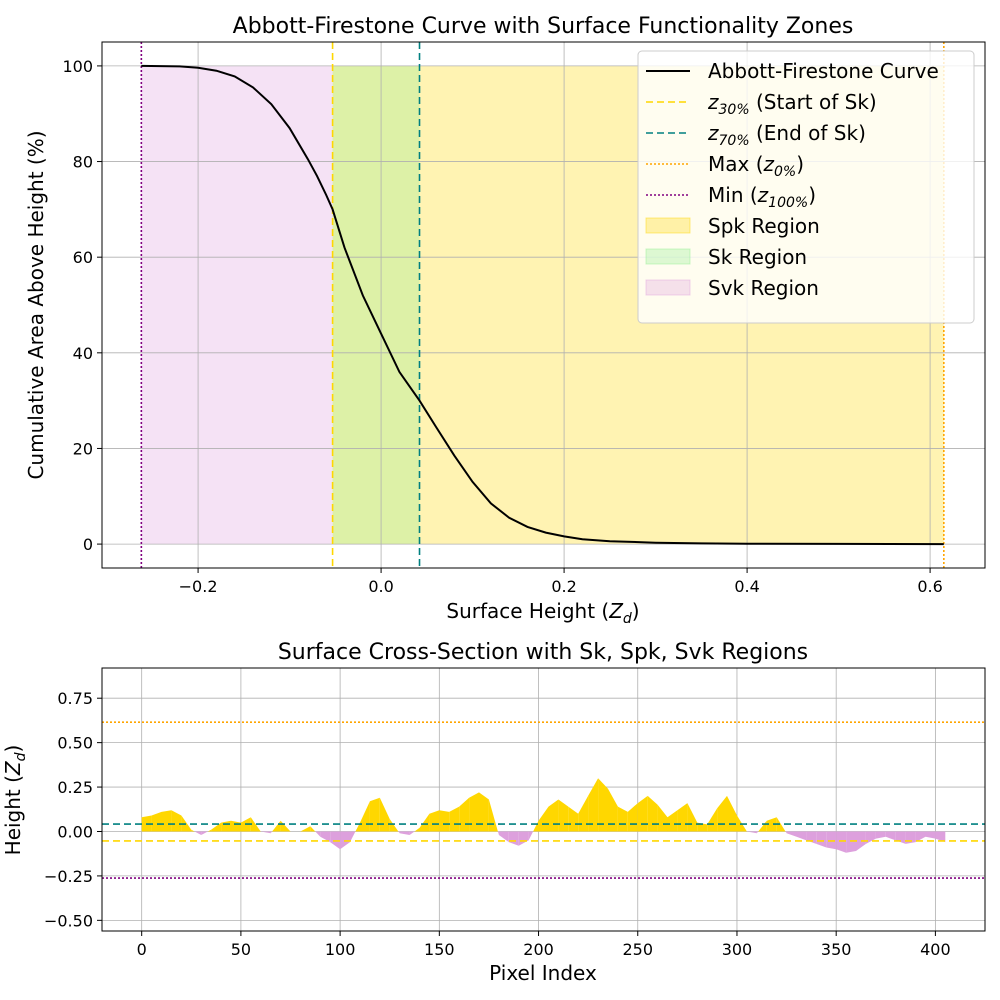  What do you see at coordinates (544, 945) in the screenshot?
I see `chart2-xticks: 0 50 100 150 200 250 300 350 400` at bounding box center [544, 945].